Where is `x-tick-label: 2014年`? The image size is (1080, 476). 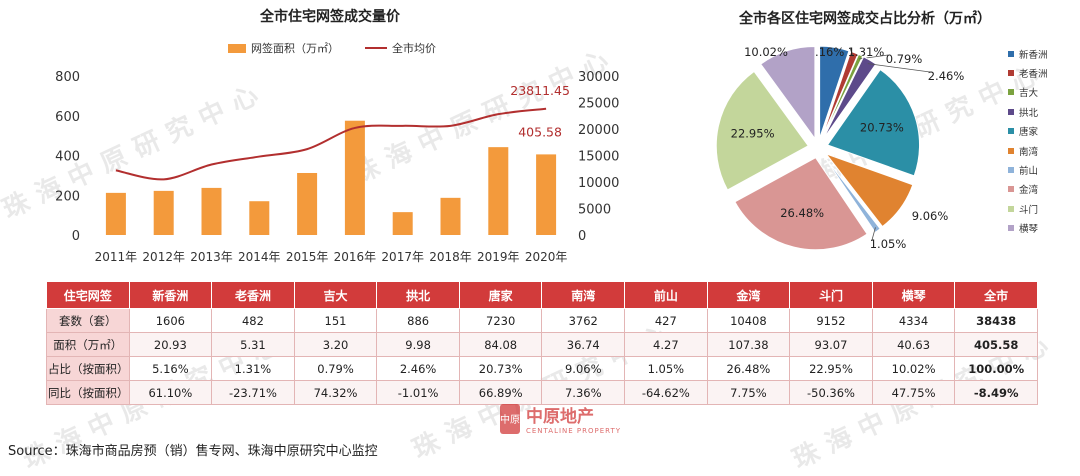
x-tick-label: 2014年 is located at coordinates (259, 257).